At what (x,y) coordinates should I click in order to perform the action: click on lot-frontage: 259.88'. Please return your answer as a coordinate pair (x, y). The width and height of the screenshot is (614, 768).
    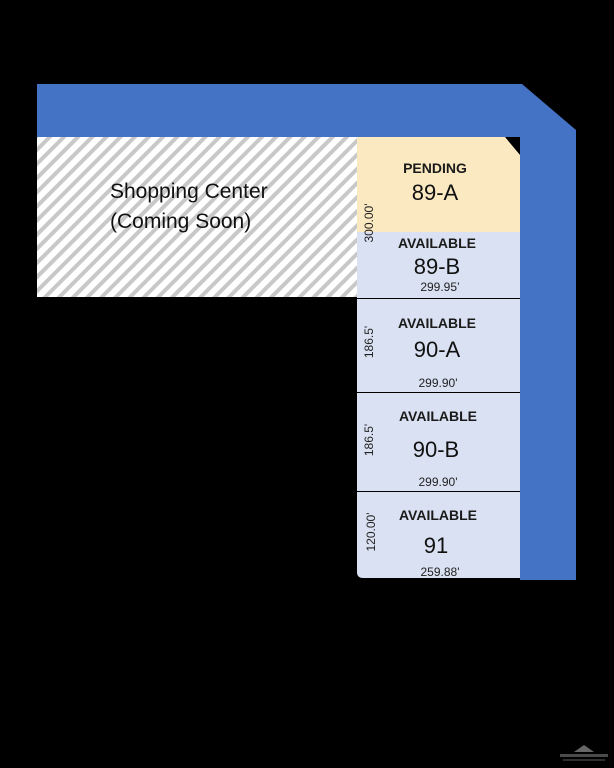
    Looking at the image, I should click on (440, 572).